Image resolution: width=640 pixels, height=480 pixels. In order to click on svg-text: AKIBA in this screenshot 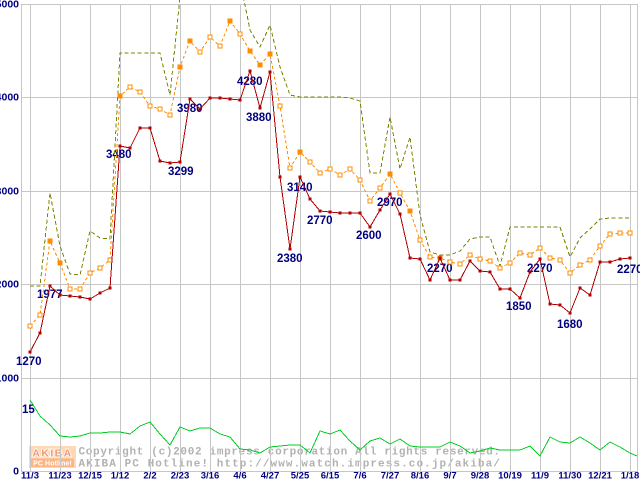, I will do `click(52, 454)`.